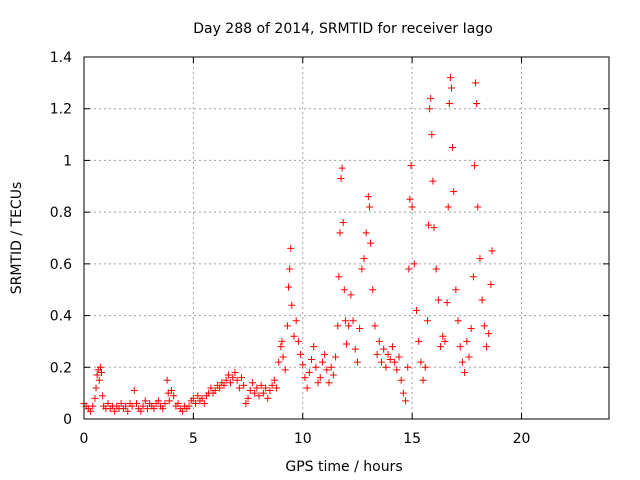 The width and height of the screenshot is (640, 480). What do you see at coordinates (412, 439) in the screenshot?
I see `x-tick-label: 15` at bounding box center [412, 439].